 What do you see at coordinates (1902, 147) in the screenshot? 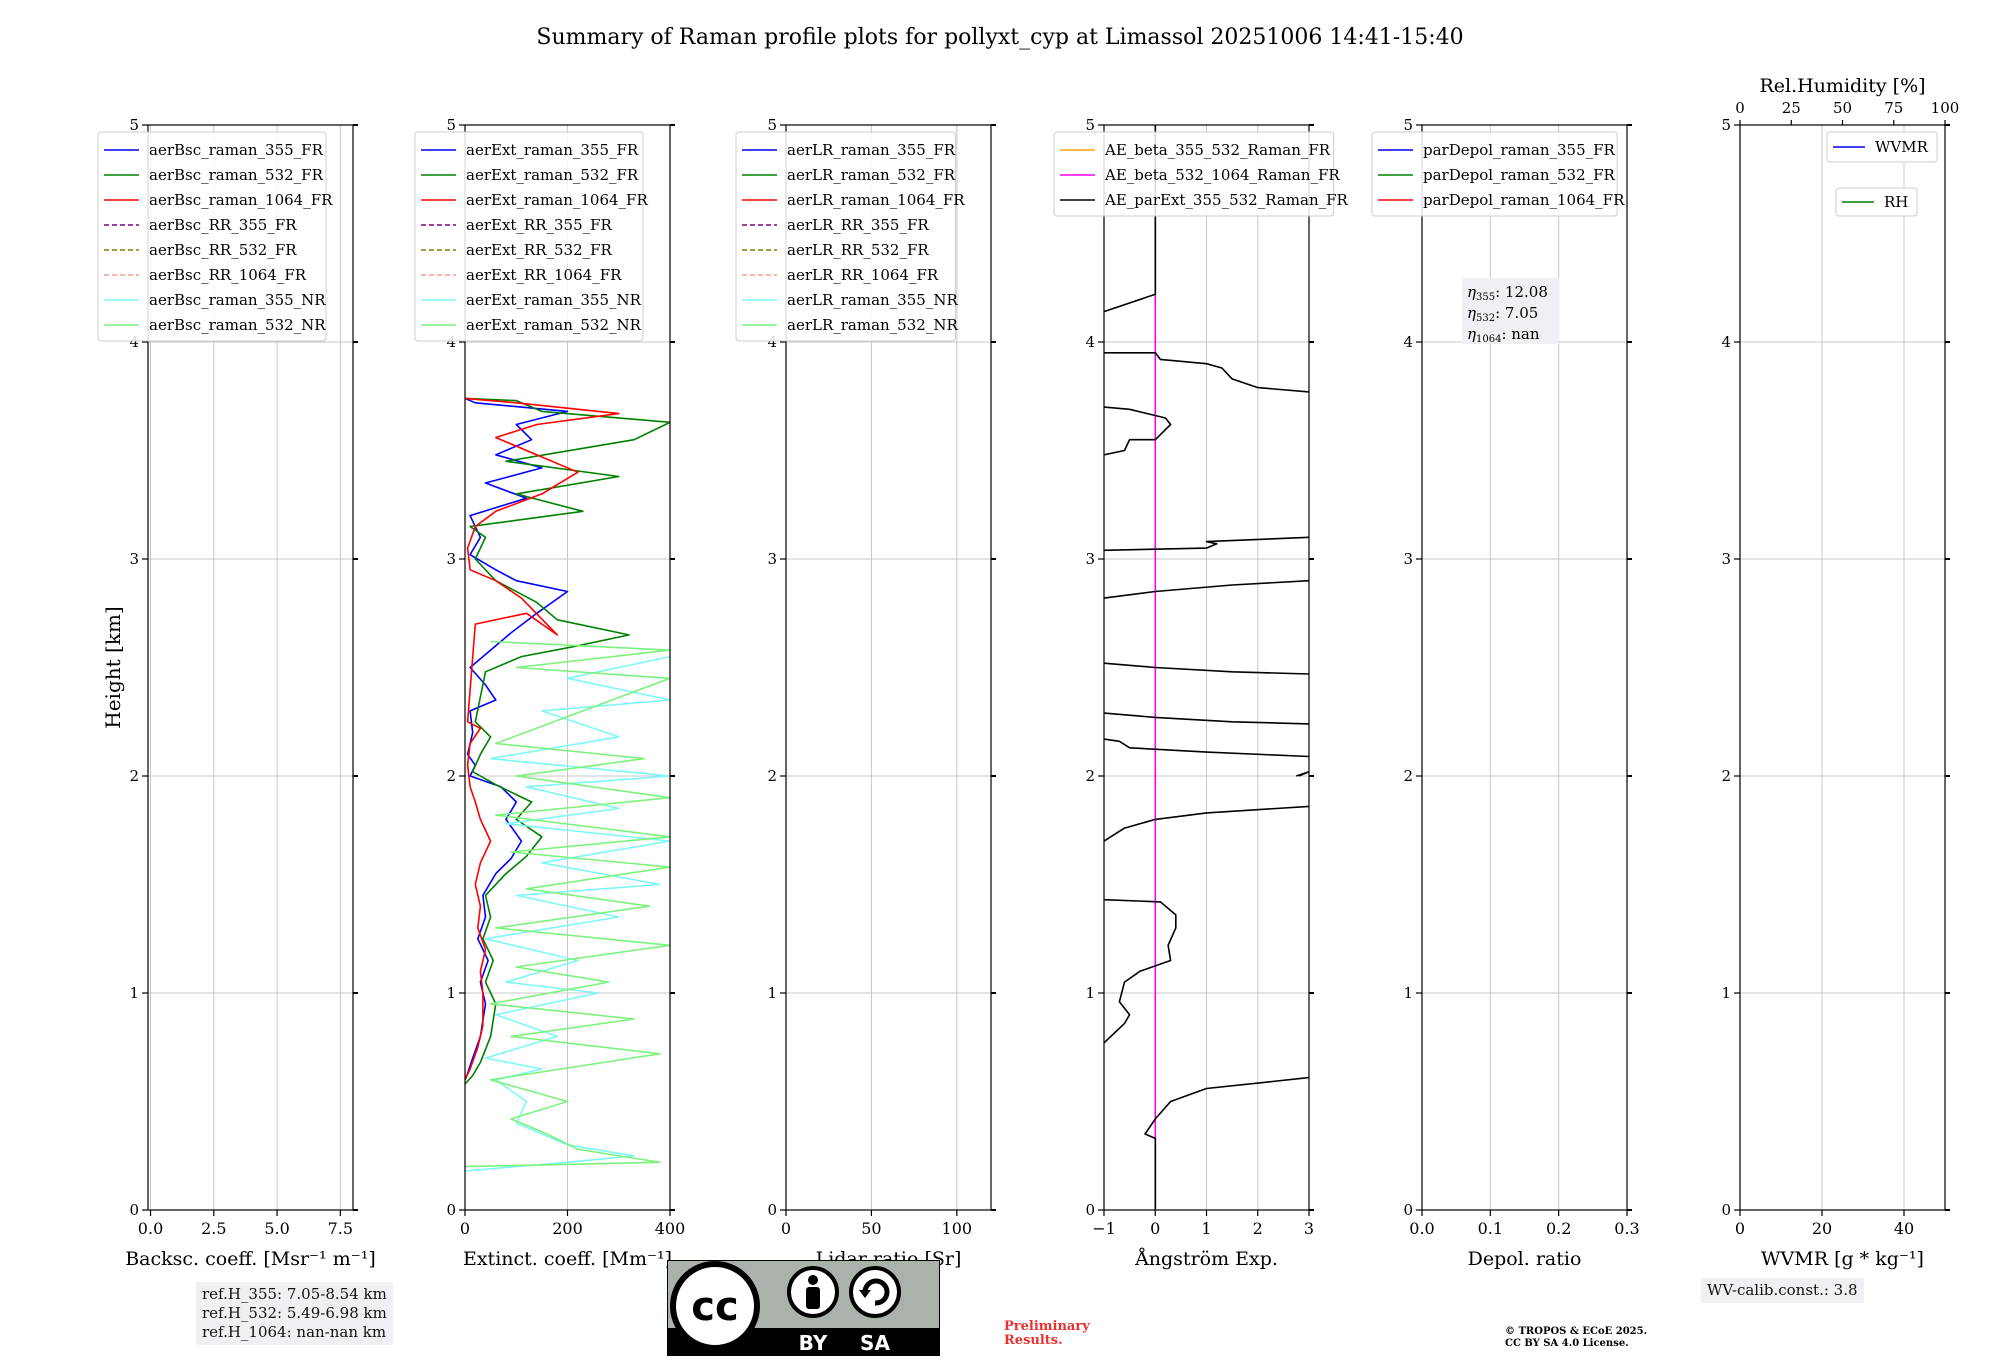
I see `legend-label: WVMR` at bounding box center [1902, 147].